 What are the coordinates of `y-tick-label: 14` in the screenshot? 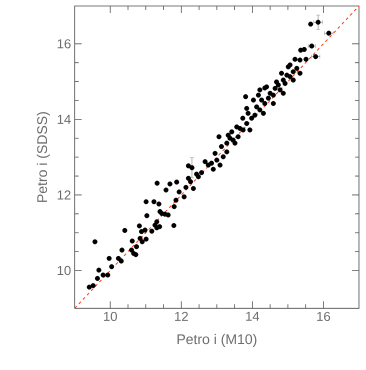 It's located at (64, 119).